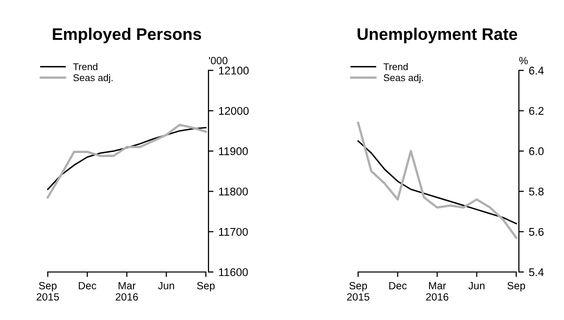 Image resolution: width=564 pixels, height=320 pixels. What do you see at coordinates (127, 36) in the screenshot?
I see `chart-title: Employed Persons` at bounding box center [127, 36].